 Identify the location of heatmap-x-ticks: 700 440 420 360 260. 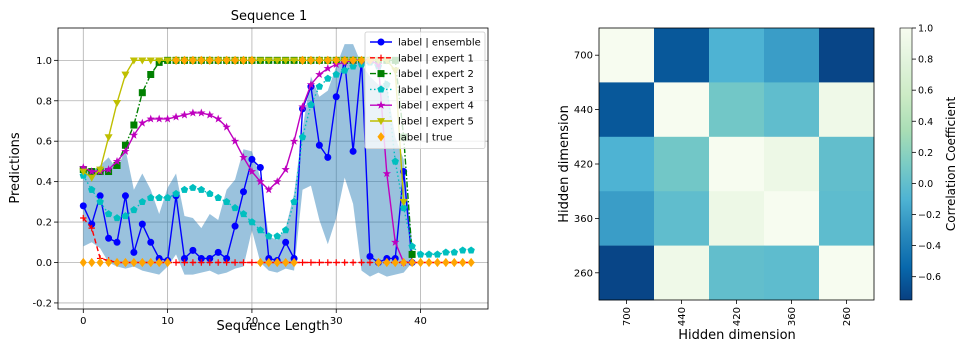
(737, 313).